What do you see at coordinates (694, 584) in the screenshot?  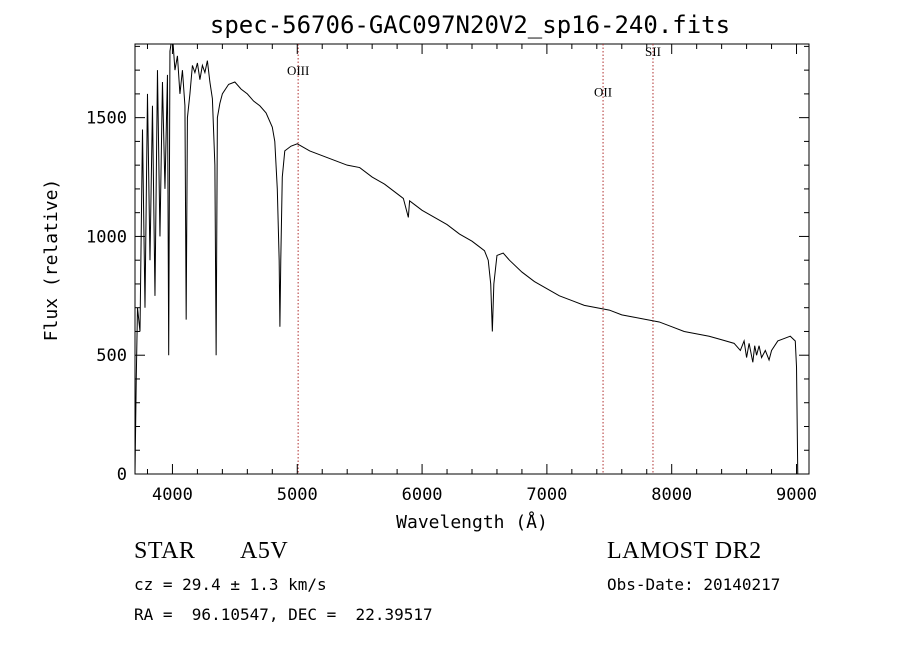 I see `obs-date: Obs-Date: 20140217` at bounding box center [694, 584].